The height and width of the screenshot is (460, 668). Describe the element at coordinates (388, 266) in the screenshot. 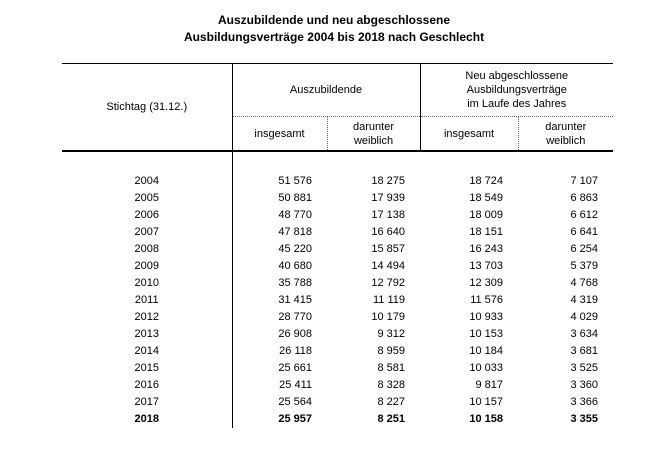

I see `value-cell-auszubildende-weiblich: 14 494` at that location.